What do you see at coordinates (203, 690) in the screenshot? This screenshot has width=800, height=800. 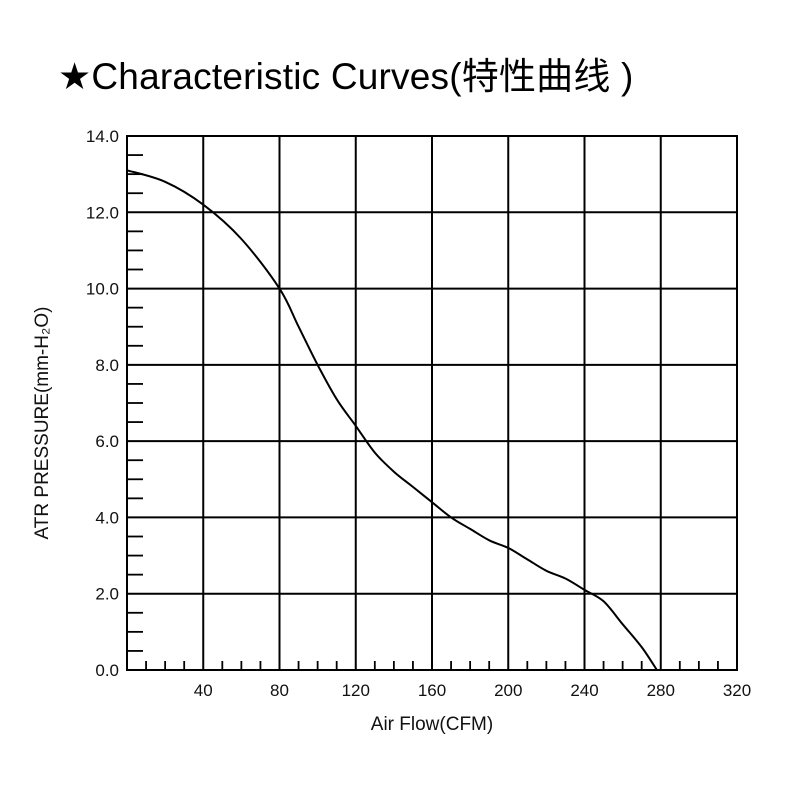 I see `x-tick-label: 40` at bounding box center [203, 690].